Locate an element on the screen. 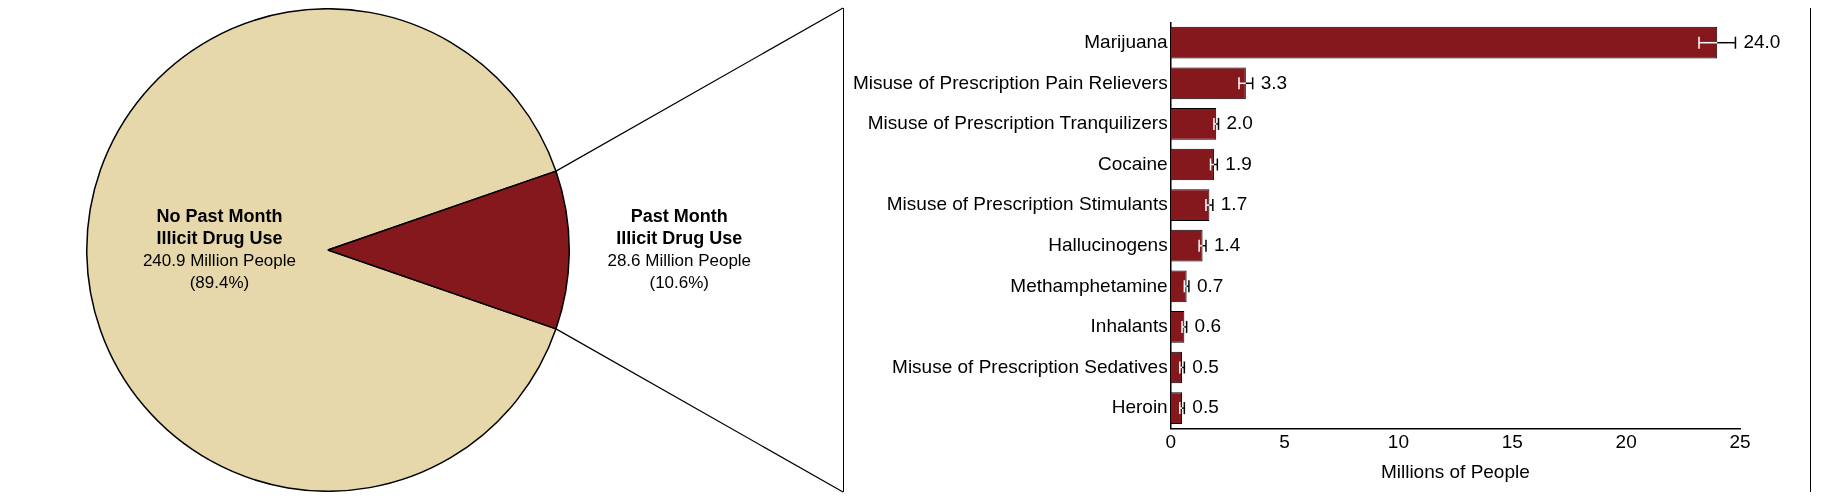 Image resolution: width=1821 pixels, height=500 pixels. y-tick-label: Hallucinogens is located at coordinates (1108, 244).